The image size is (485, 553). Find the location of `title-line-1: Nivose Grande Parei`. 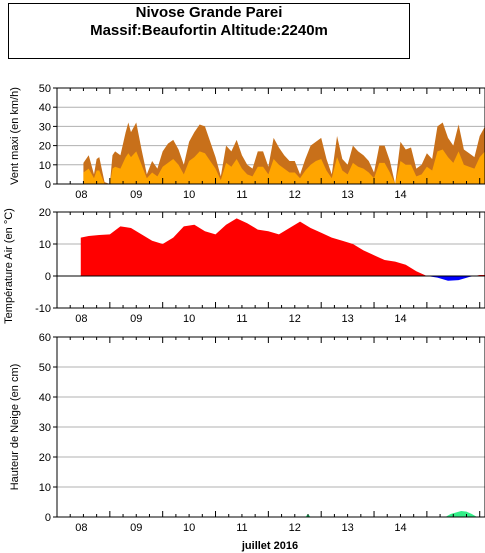

title-line-1: Nivose Grande Parei is located at coordinates (209, 12).